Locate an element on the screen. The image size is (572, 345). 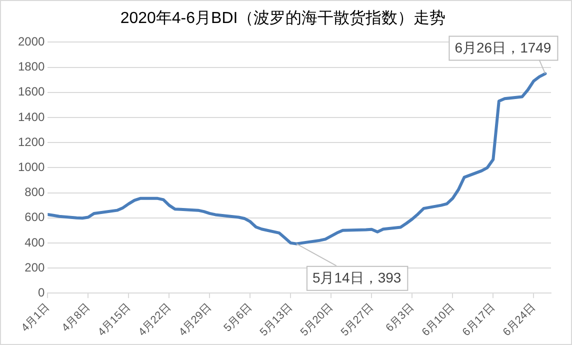
chart-title: 2020年4-6月BDI（波罗的海干散货指数）走势 is located at coordinates (283, 18).